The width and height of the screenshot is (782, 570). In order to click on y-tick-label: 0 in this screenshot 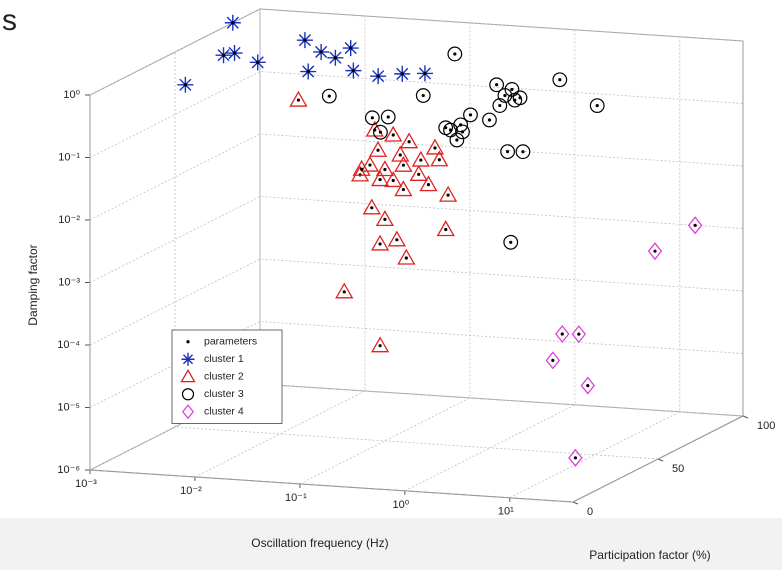, I will do `click(590, 512)`.